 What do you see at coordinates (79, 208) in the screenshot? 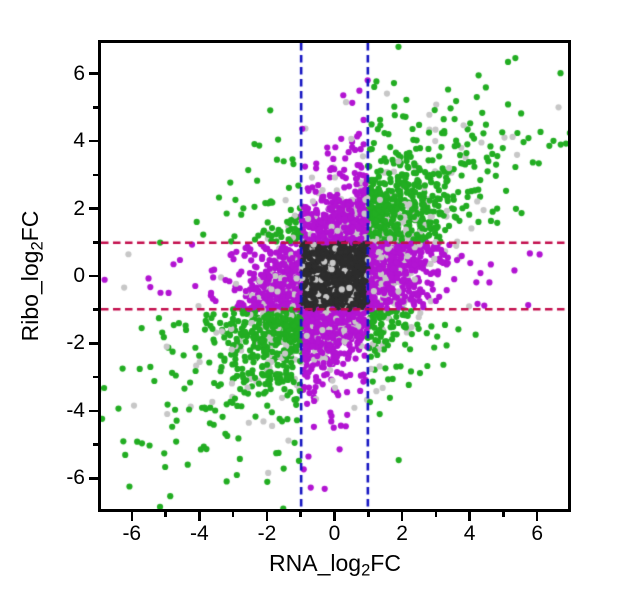
I see `y-tick-label: 2` at bounding box center [79, 208].